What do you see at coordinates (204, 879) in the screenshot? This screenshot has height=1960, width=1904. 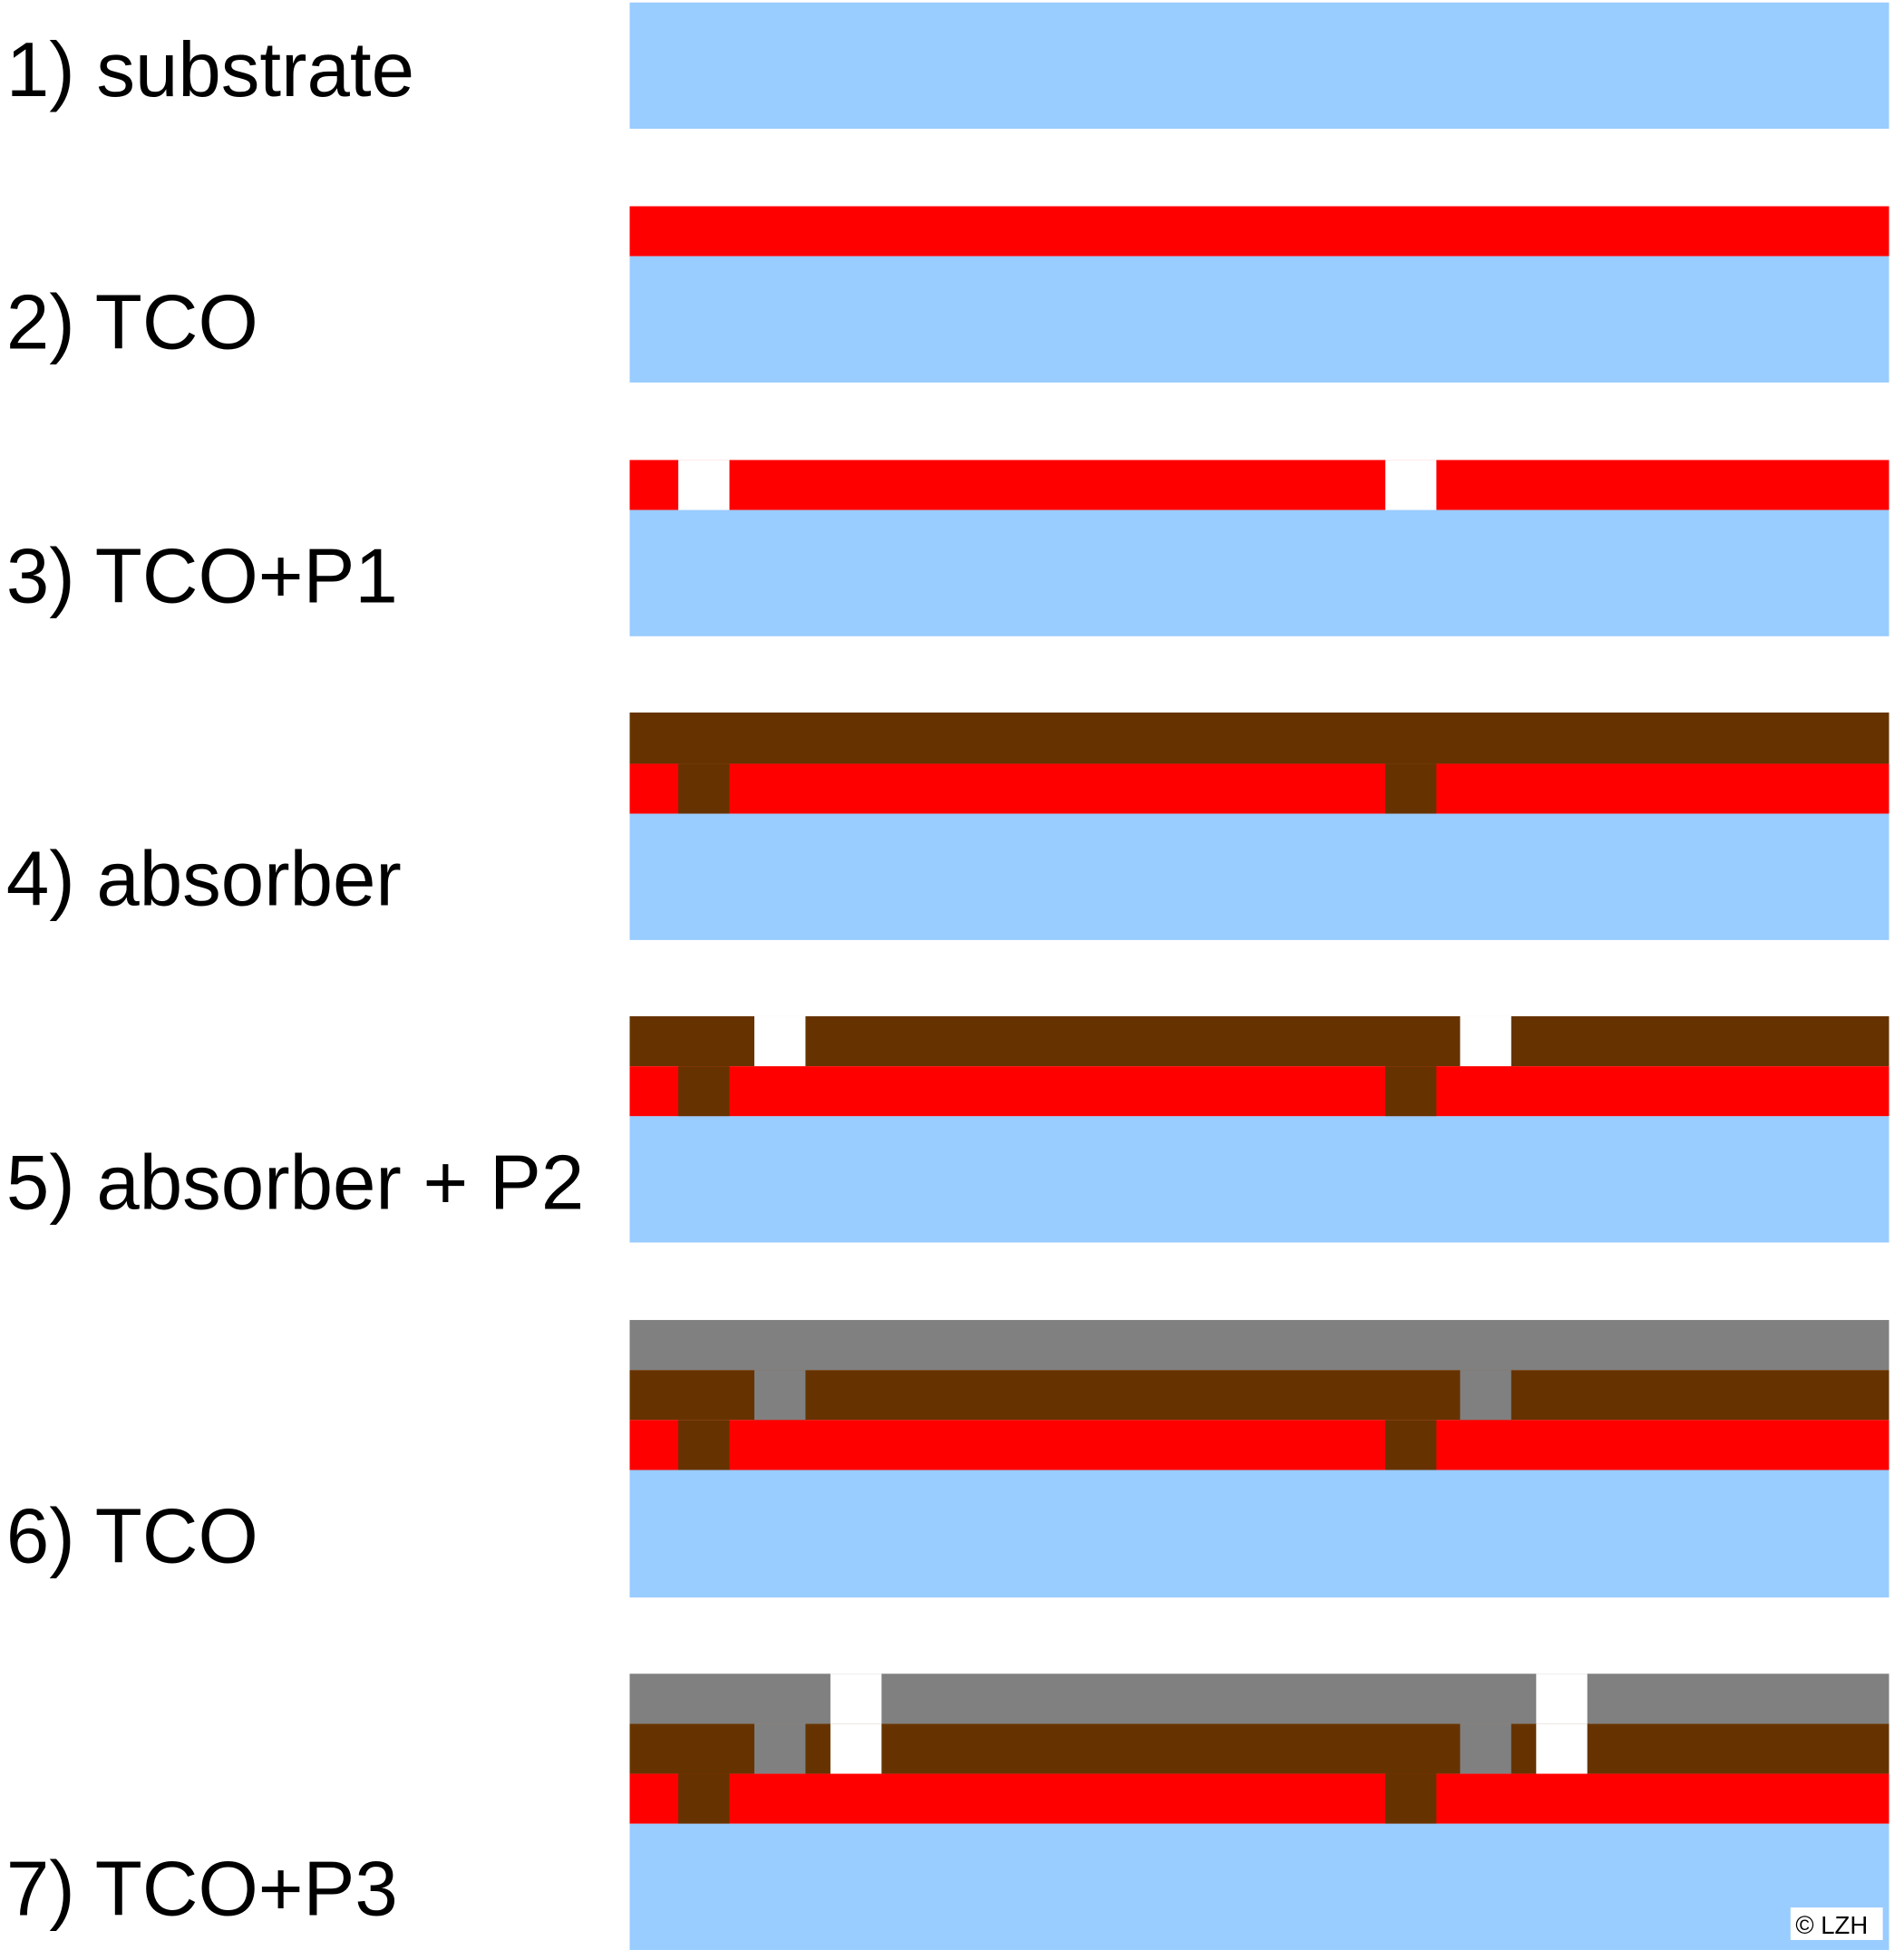 I see `step-label: 4) absorber` at bounding box center [204, 879].